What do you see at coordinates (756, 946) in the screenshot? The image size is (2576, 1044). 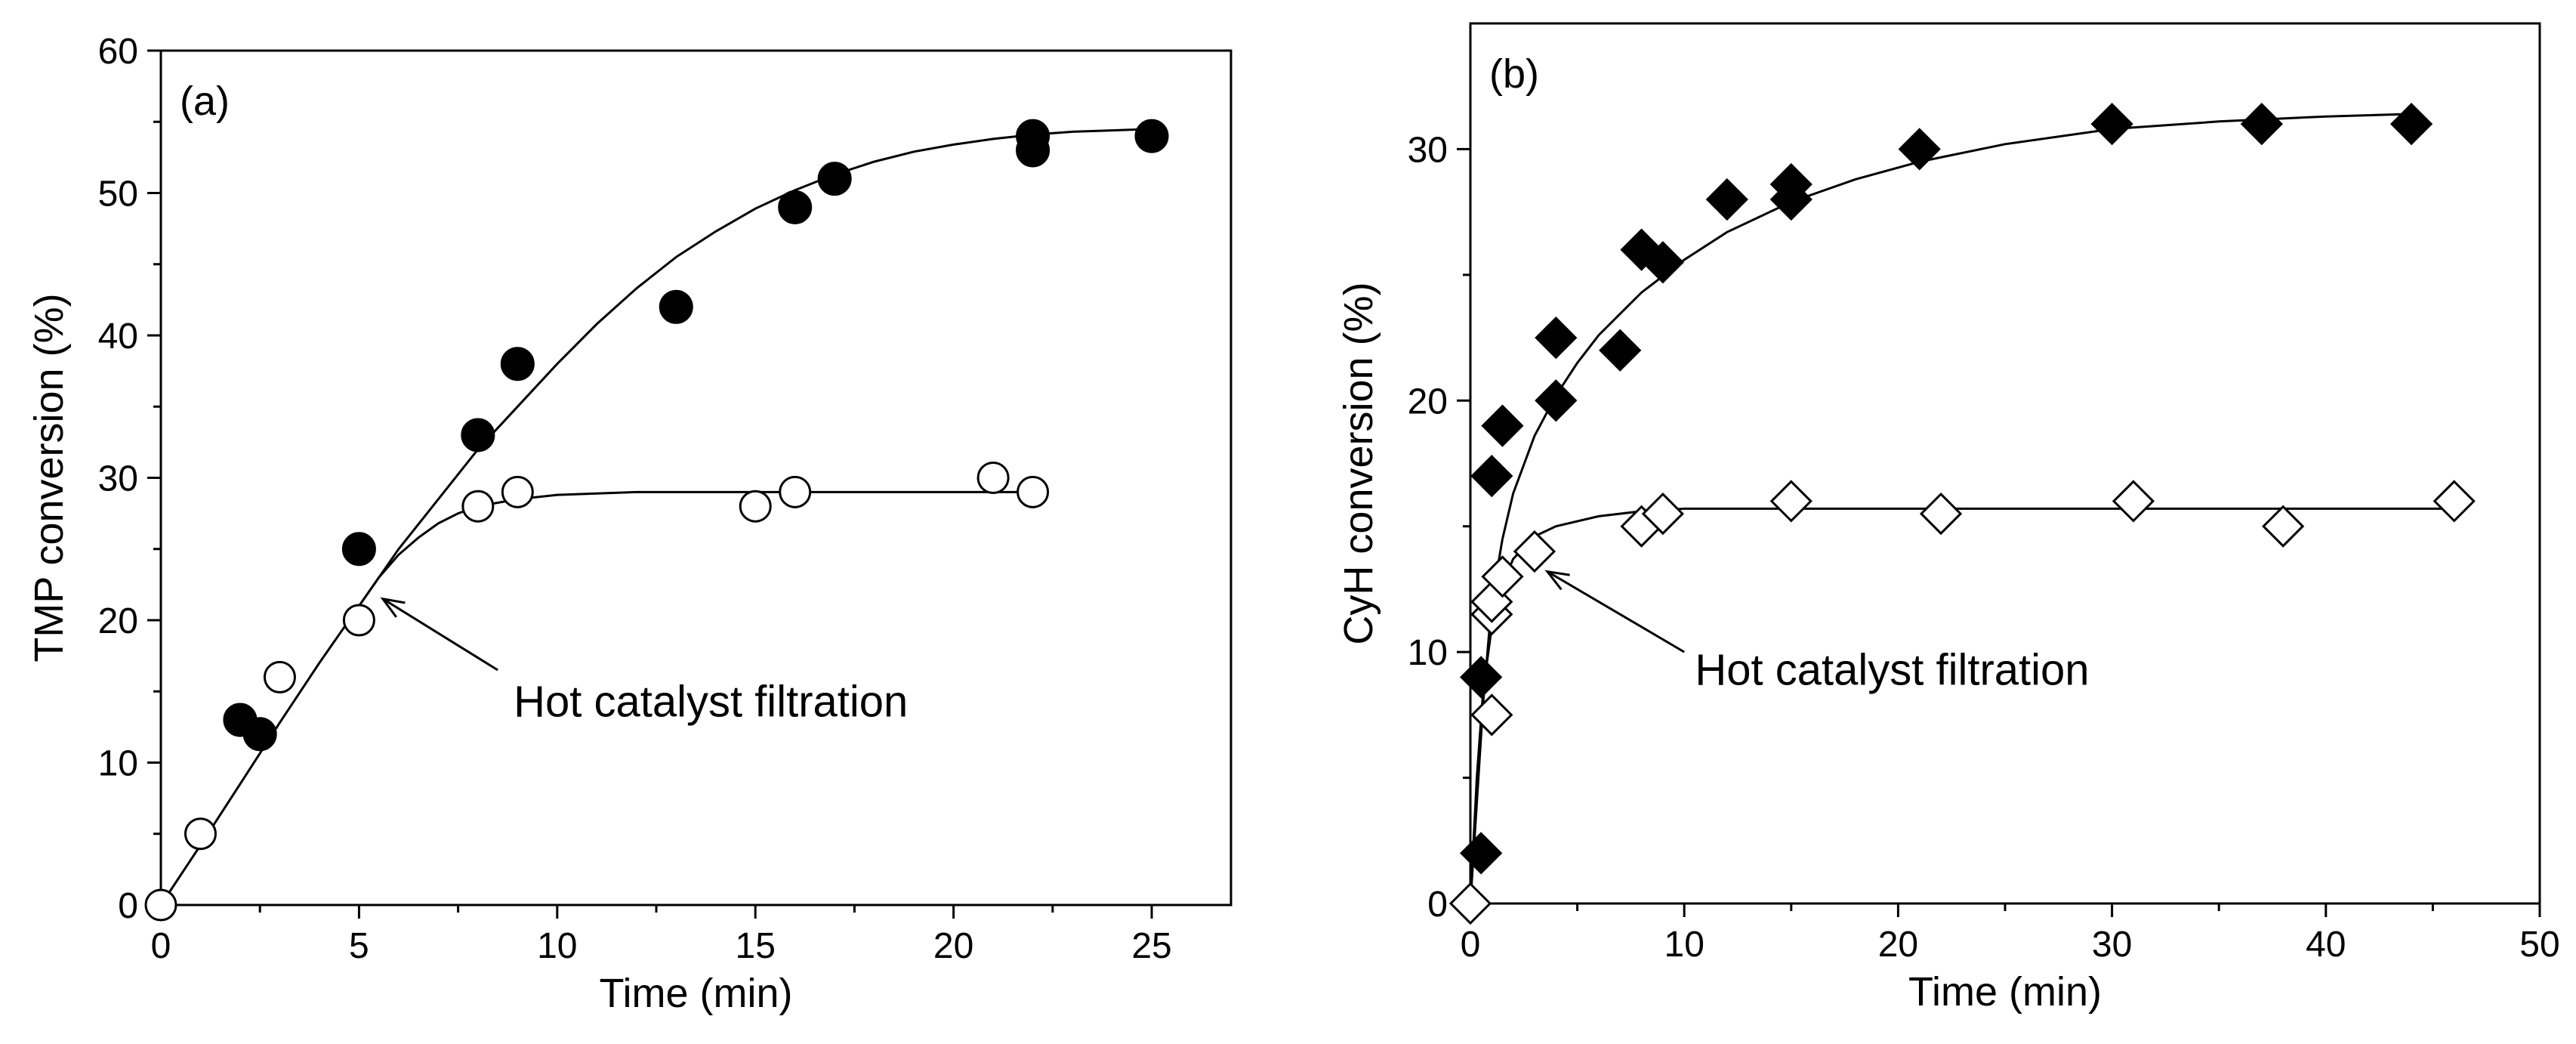 I see `x-tick-label: 15` at bounding box center [756, 946].